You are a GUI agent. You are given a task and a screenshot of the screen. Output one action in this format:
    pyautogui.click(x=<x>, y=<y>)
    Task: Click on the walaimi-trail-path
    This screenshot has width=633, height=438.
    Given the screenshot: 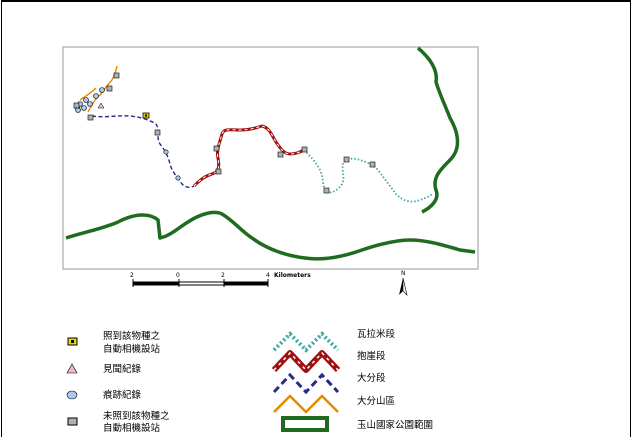 What is the action you would take?
    pyautogui.click(x=368, y=176)
    